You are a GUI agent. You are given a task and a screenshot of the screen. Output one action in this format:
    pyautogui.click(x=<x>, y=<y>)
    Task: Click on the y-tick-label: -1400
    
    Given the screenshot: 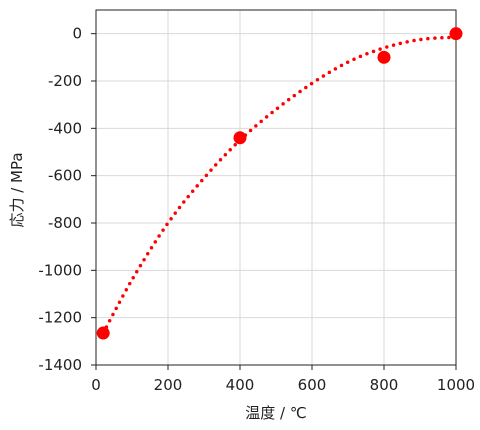 What is the action you would take?
    pyautogui.click(x=60, y=365)
    